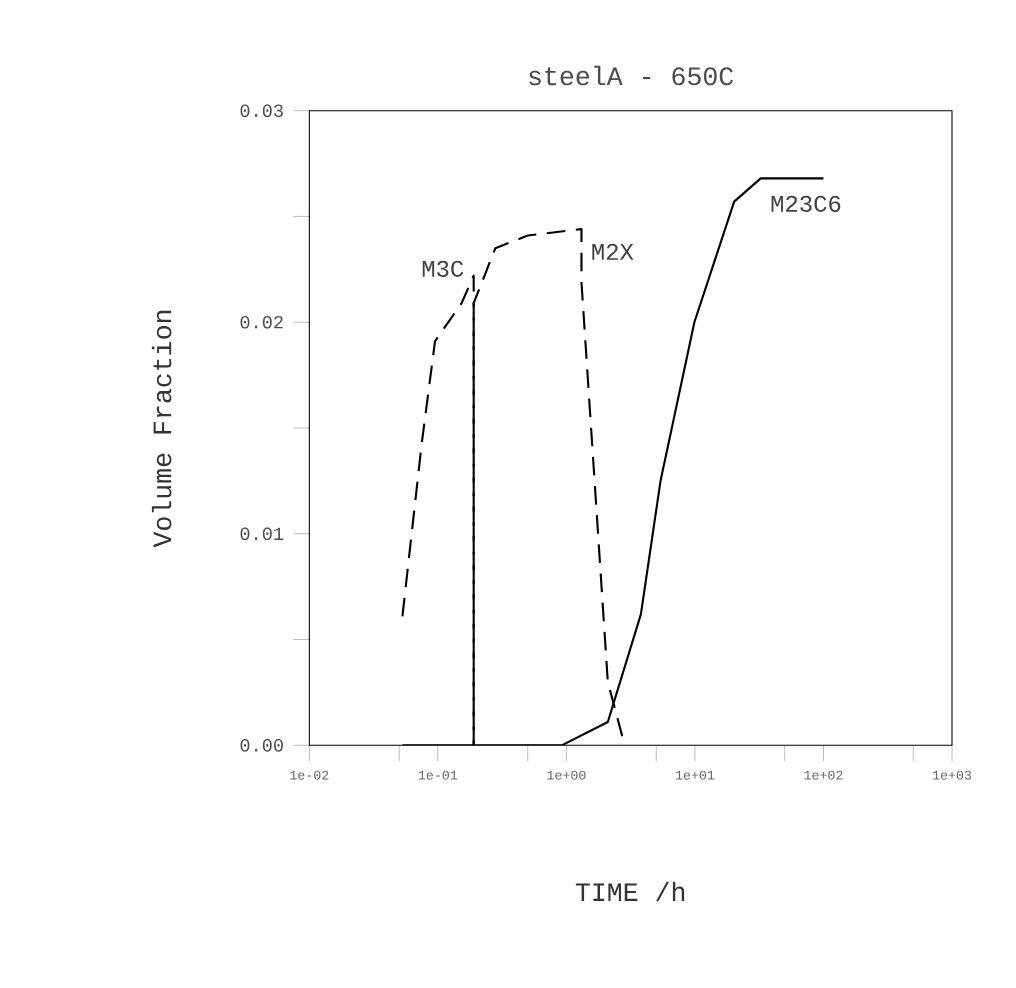 This screenshot has width=1016, height=988. What do you see at coordinates (262, 534) in the screenshot?
I see `y-tick-label: 0.01` at bounding box center [262, 534].